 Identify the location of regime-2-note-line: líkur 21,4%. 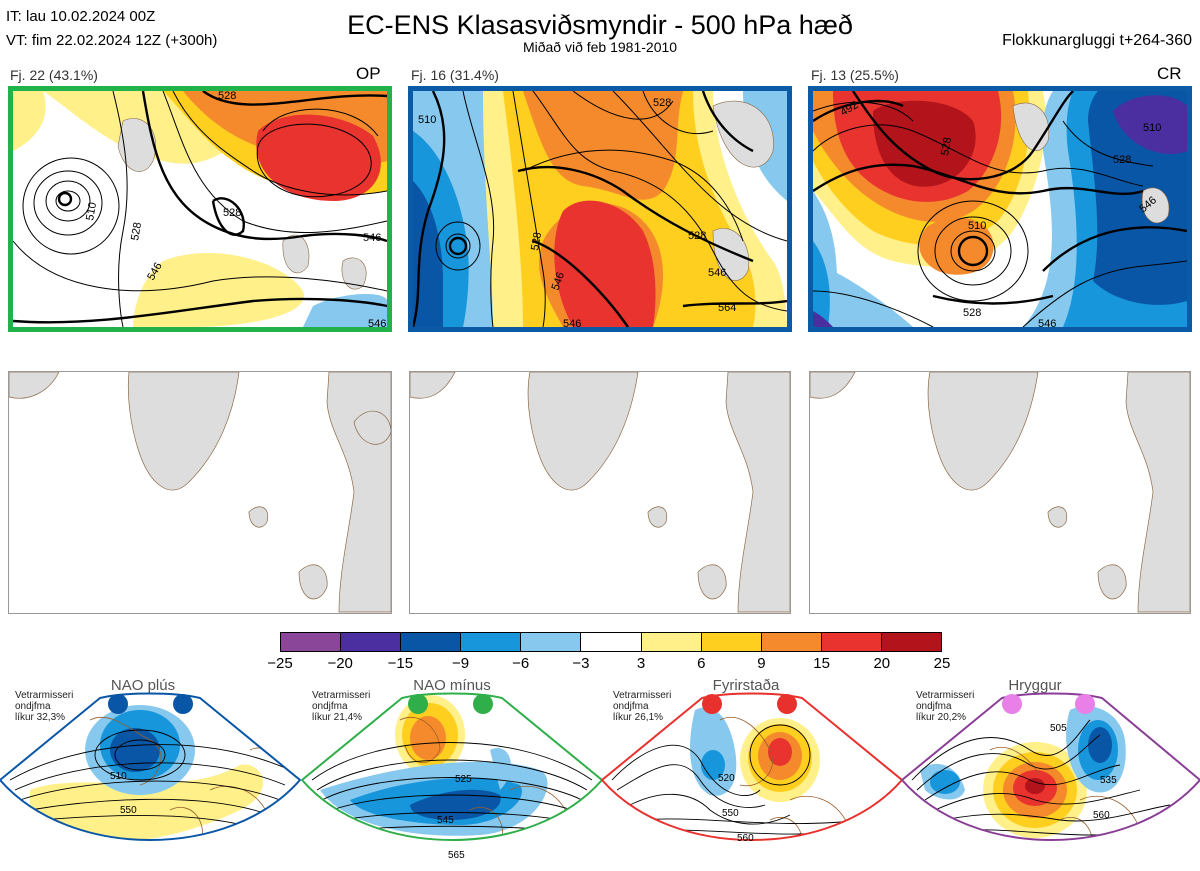
(337, 717).